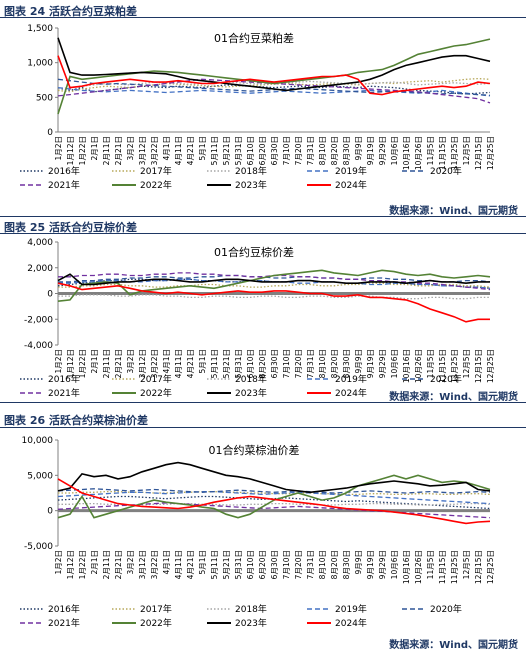  Describe the element at coordinates (40, 29) in the screenshot. I see `y-tick-label: 1,500` at that location.